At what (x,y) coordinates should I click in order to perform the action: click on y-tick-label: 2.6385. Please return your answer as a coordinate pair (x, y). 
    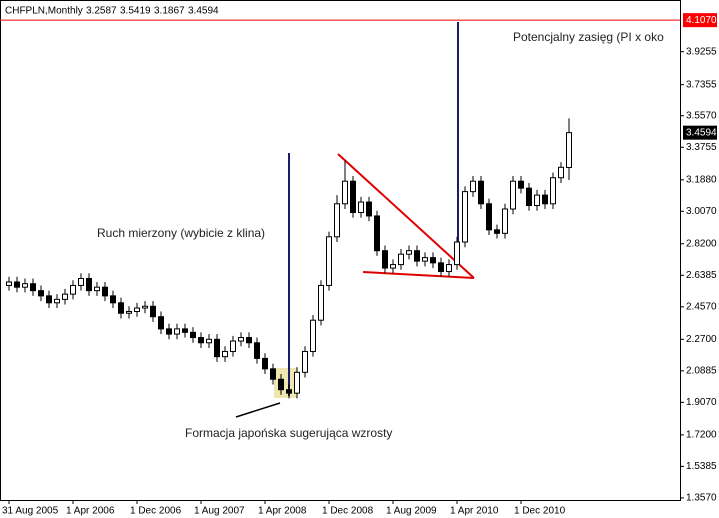
    Looking at the image, I should click on (701, 275).